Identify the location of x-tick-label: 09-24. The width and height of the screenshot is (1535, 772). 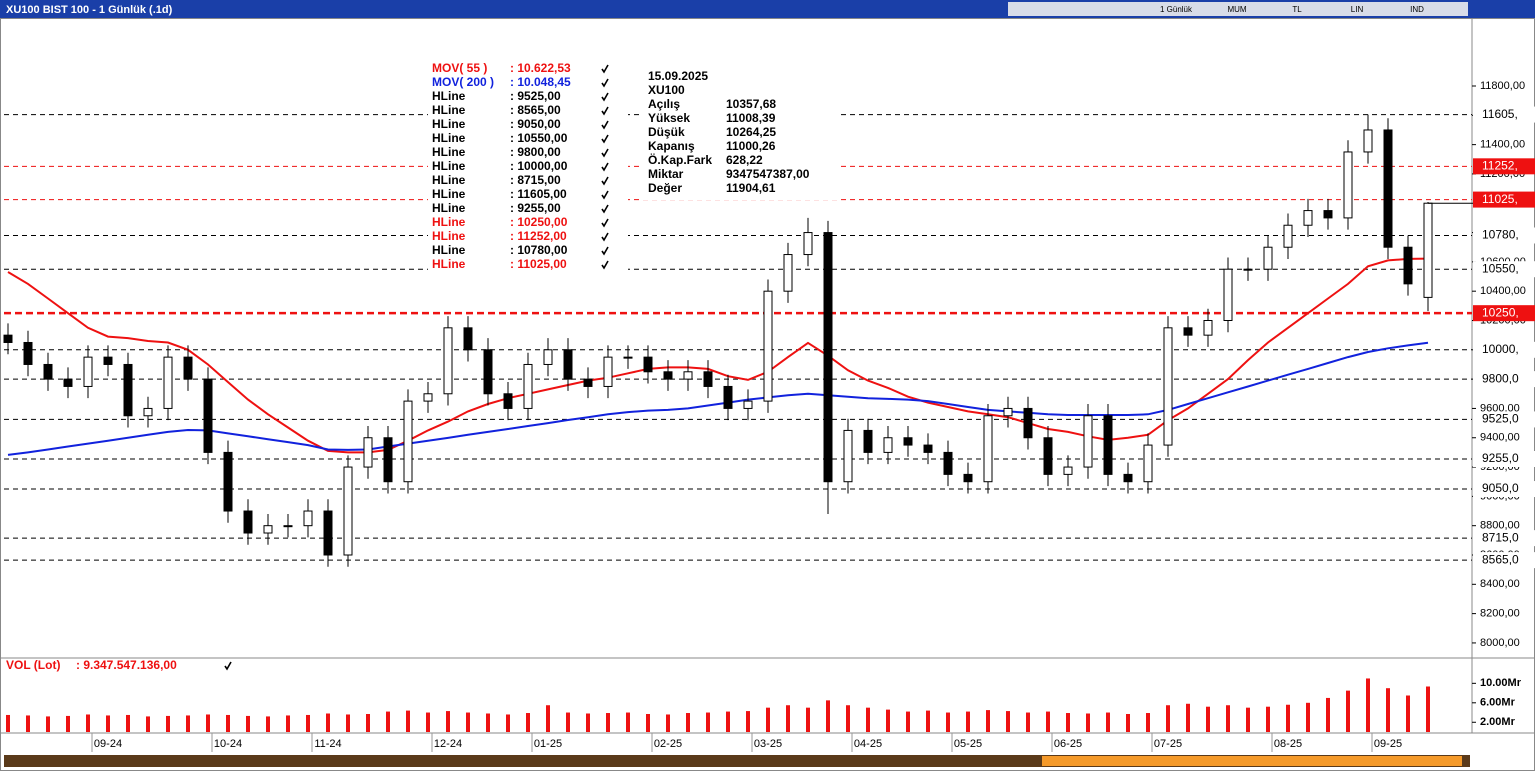
(108, 744).